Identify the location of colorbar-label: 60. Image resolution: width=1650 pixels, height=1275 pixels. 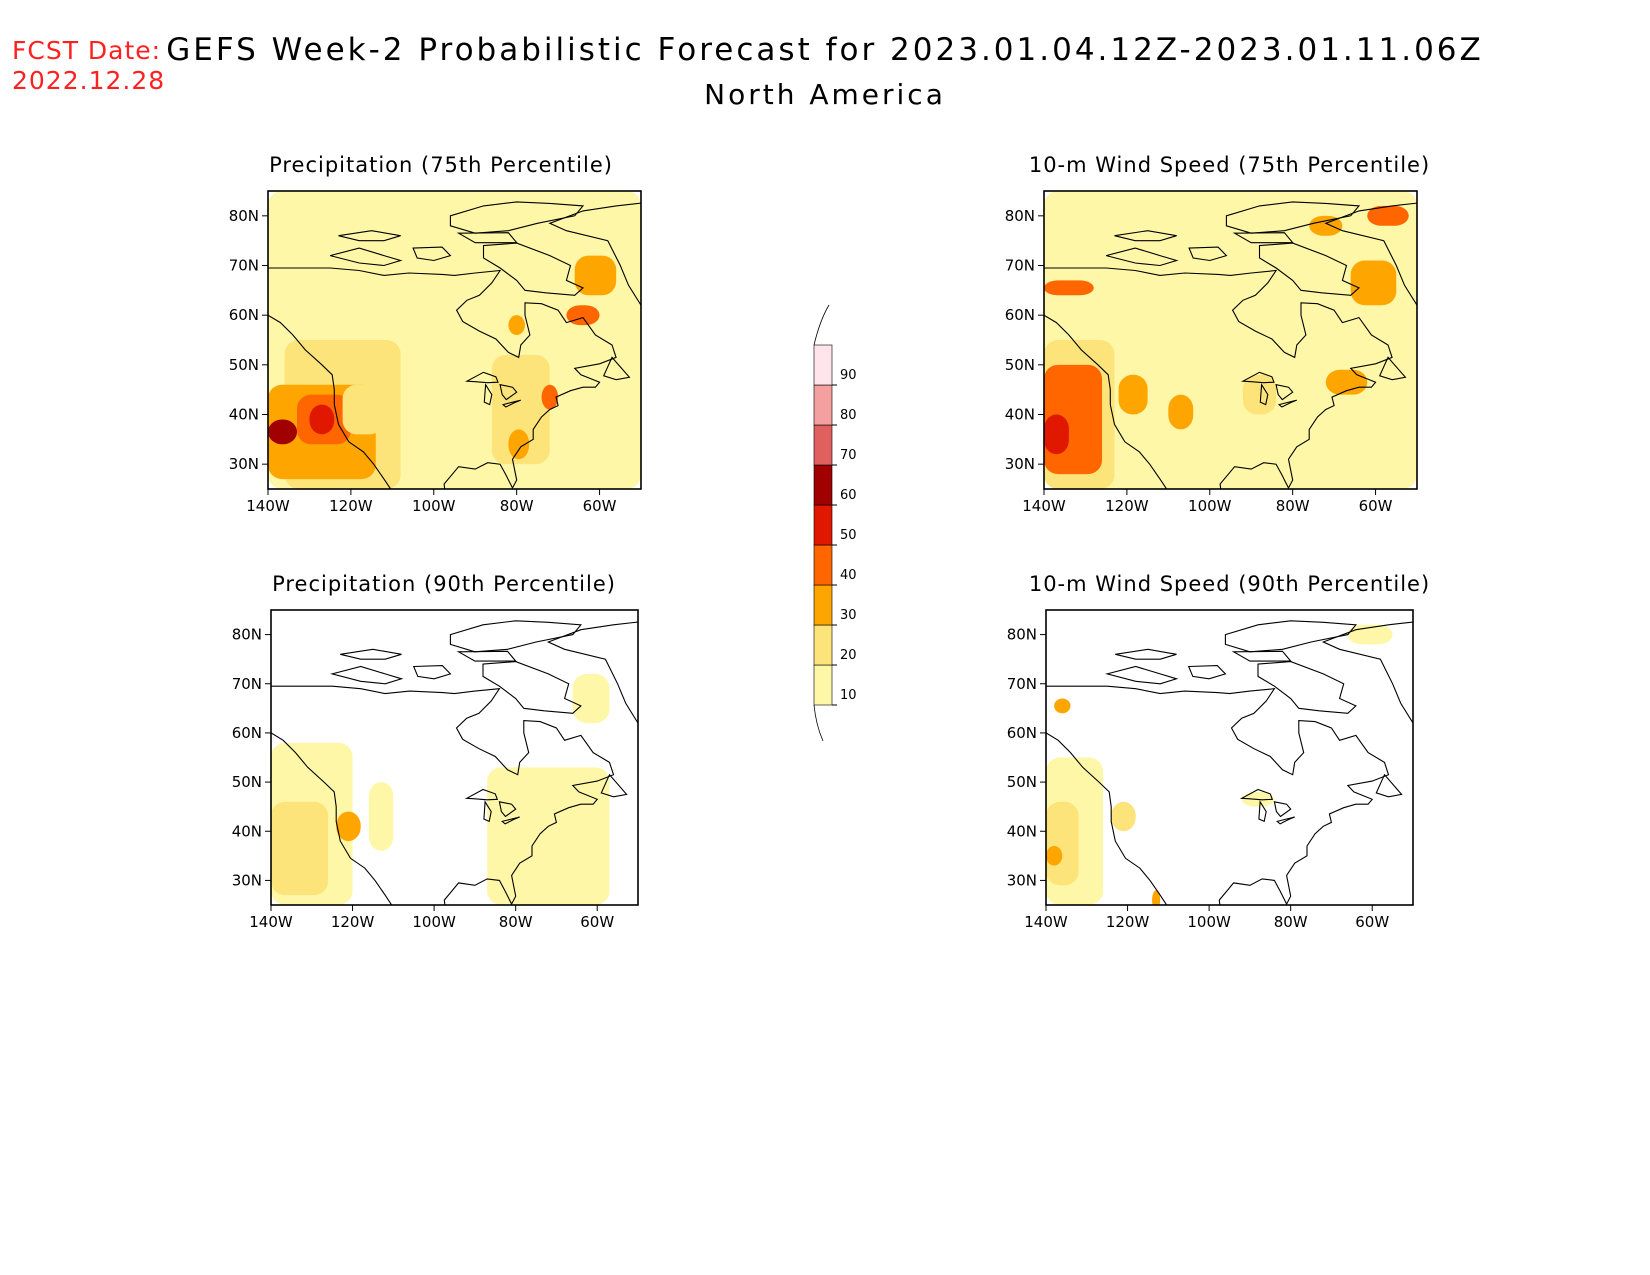
(848, 495).